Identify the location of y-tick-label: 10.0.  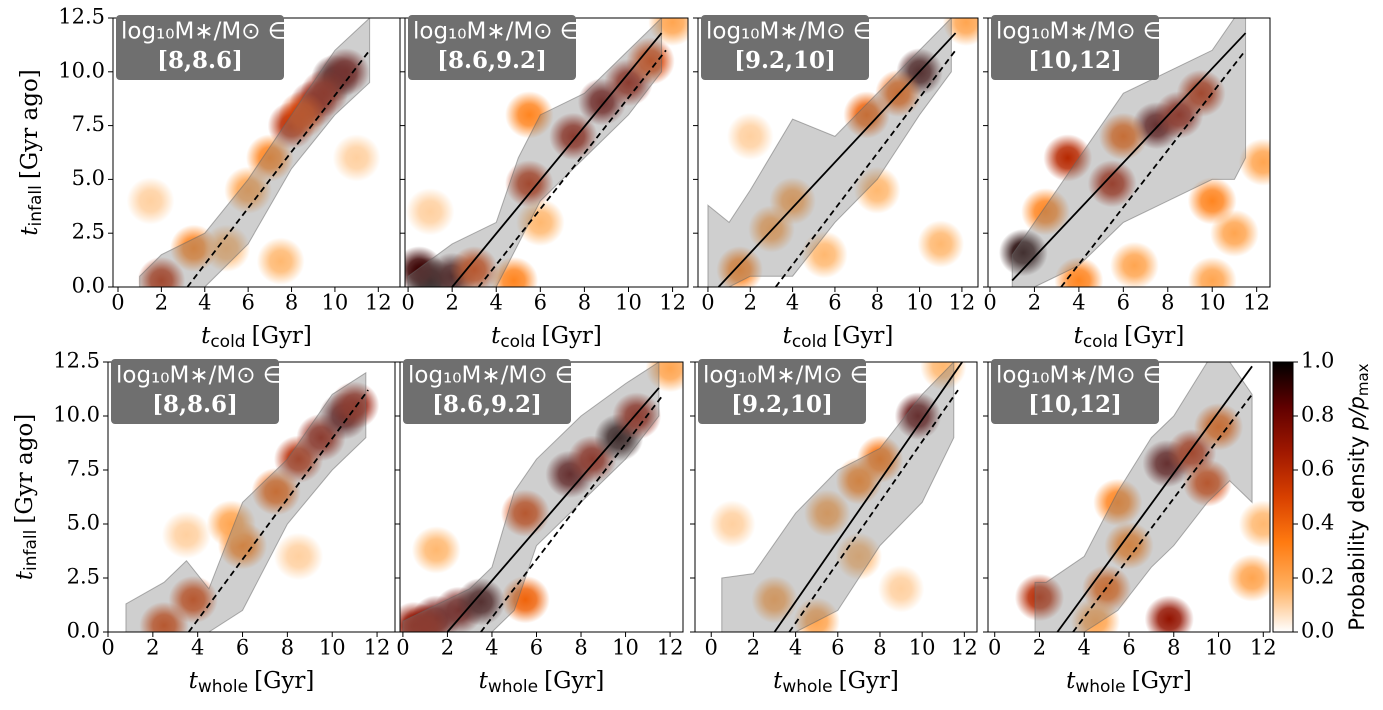
(81, 70).